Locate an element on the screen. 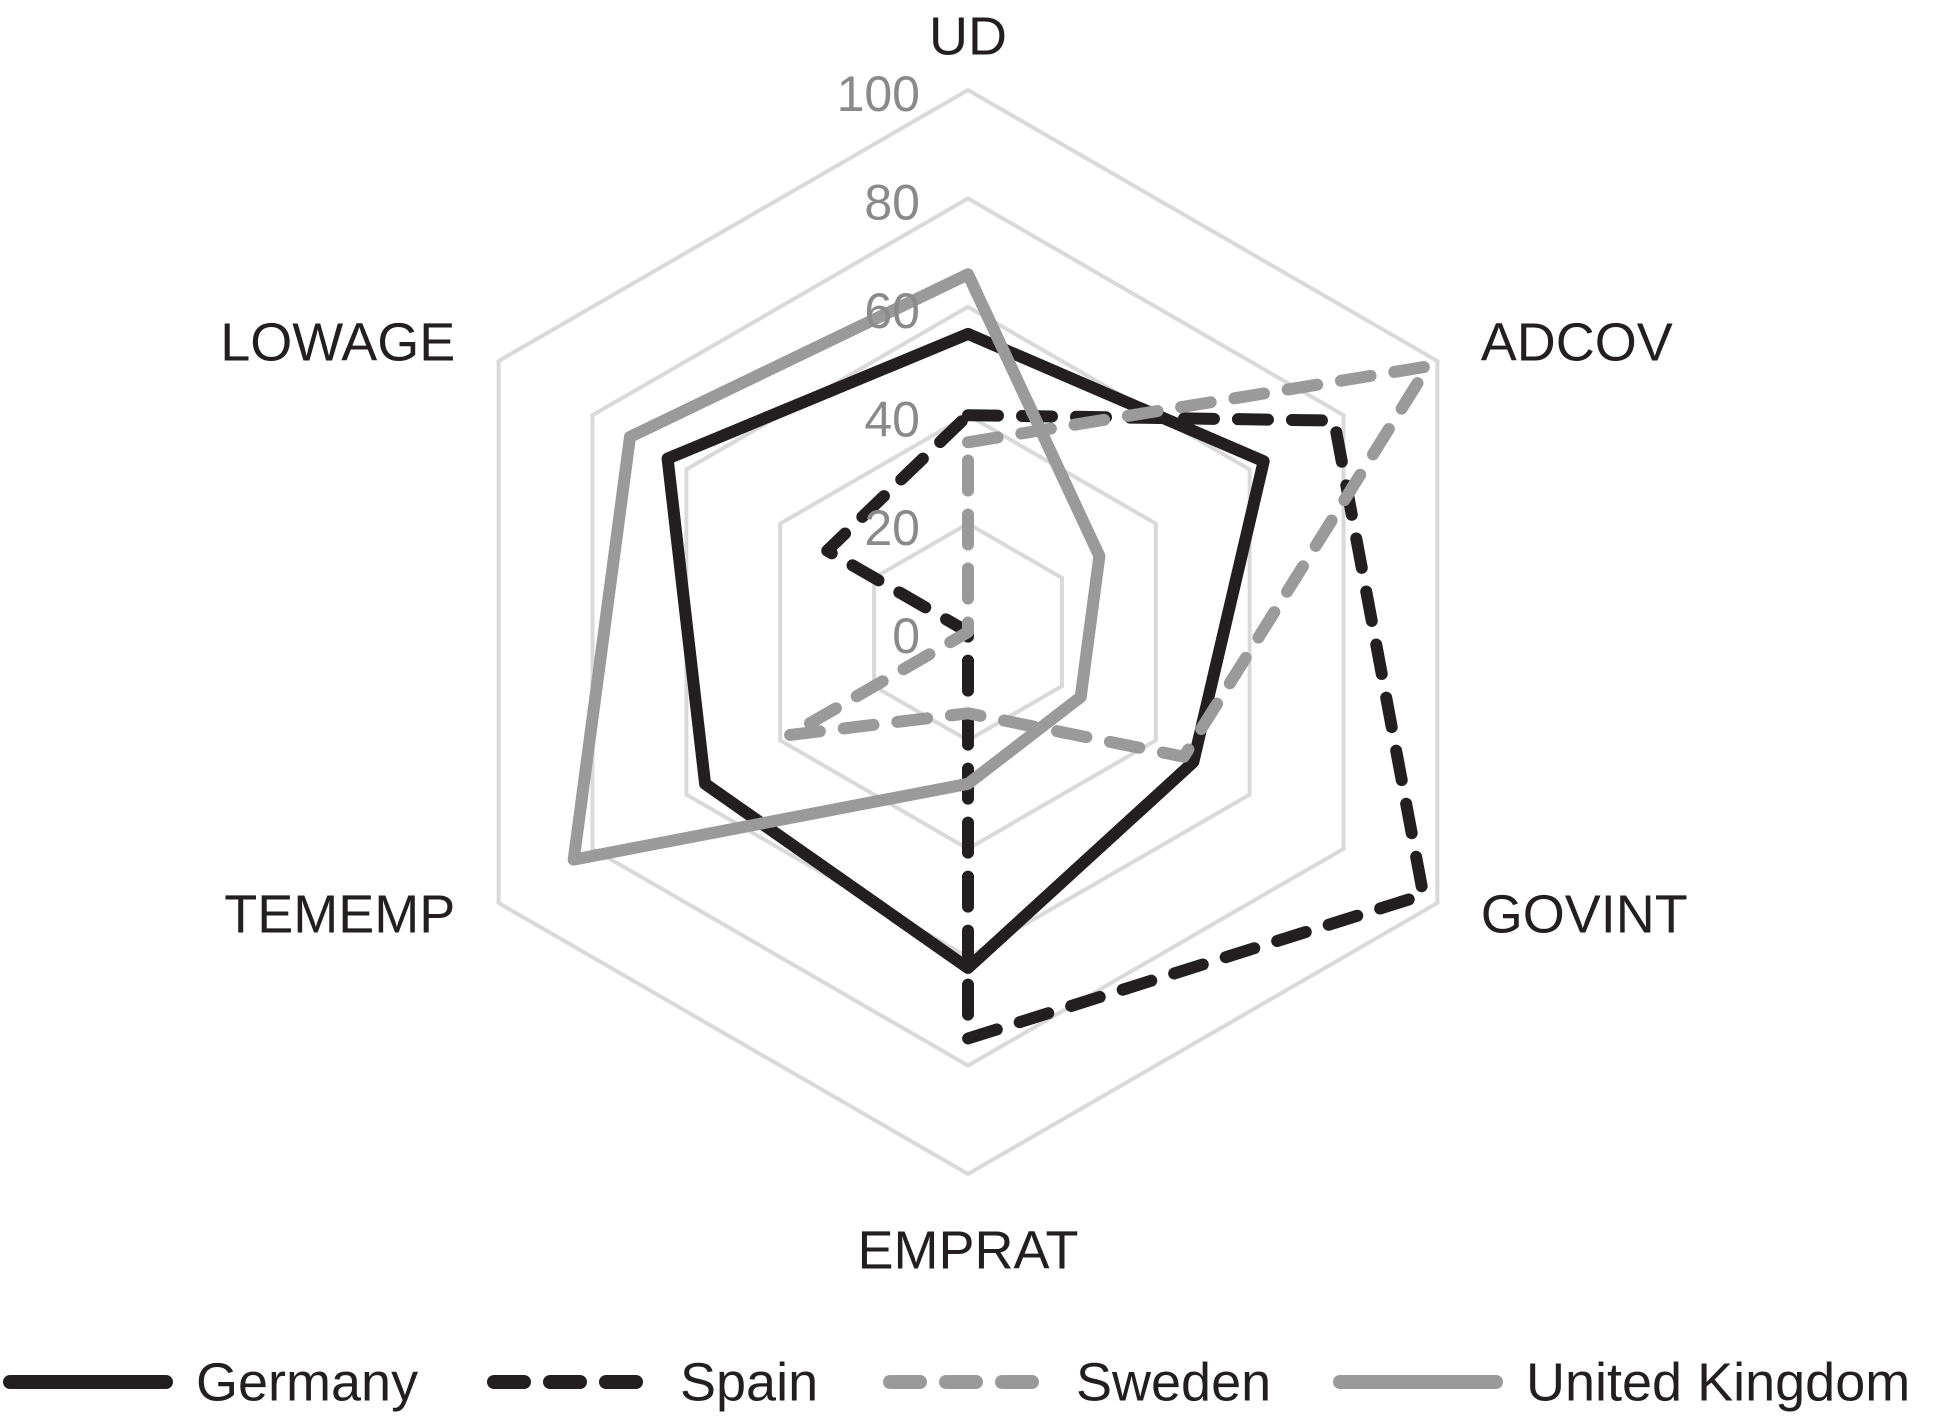 The image size is (1933, 1420). tick-label-60: 60 is located at coordinates (892, 311).